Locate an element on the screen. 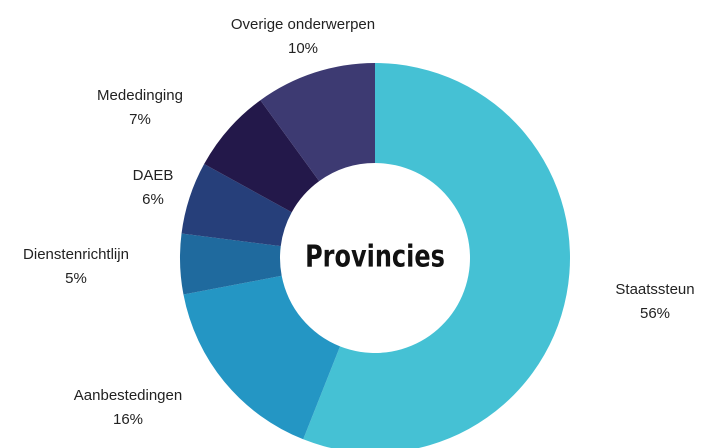  slice-label: Staatssteun is located at coordinates (654, 289).